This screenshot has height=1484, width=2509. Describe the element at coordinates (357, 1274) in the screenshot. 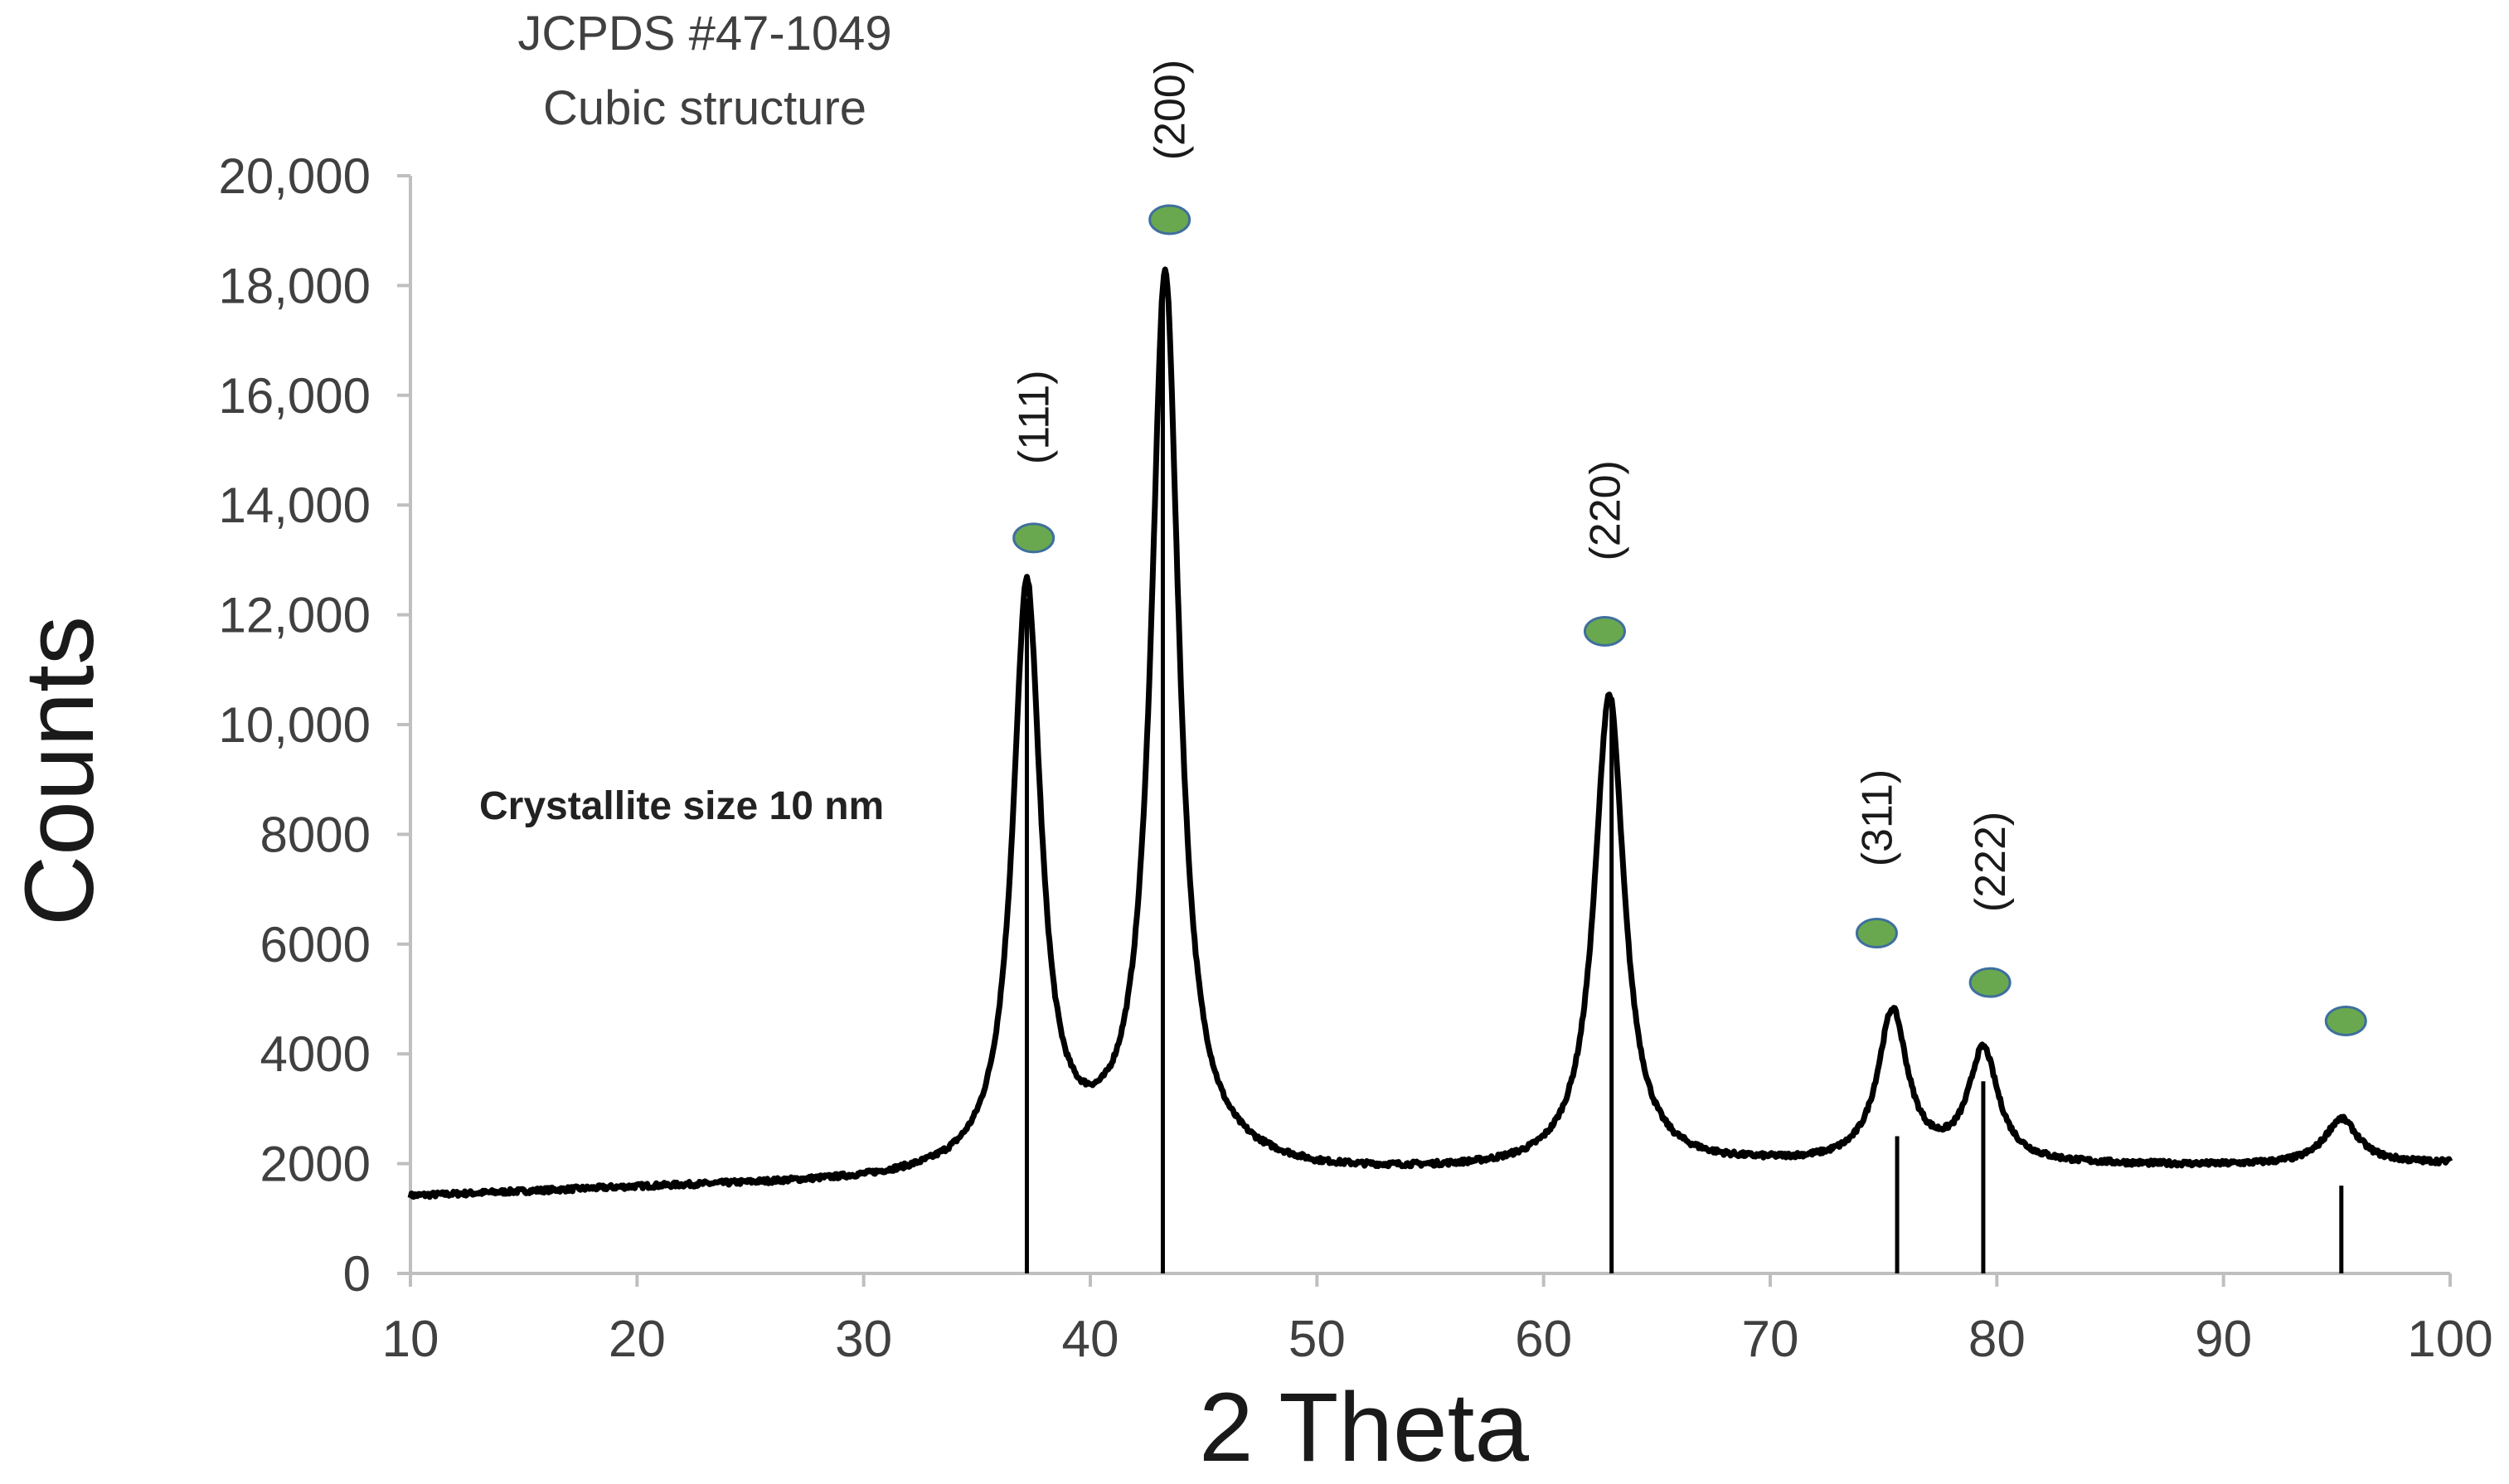

I see `y-tick-label: 0` at that location.